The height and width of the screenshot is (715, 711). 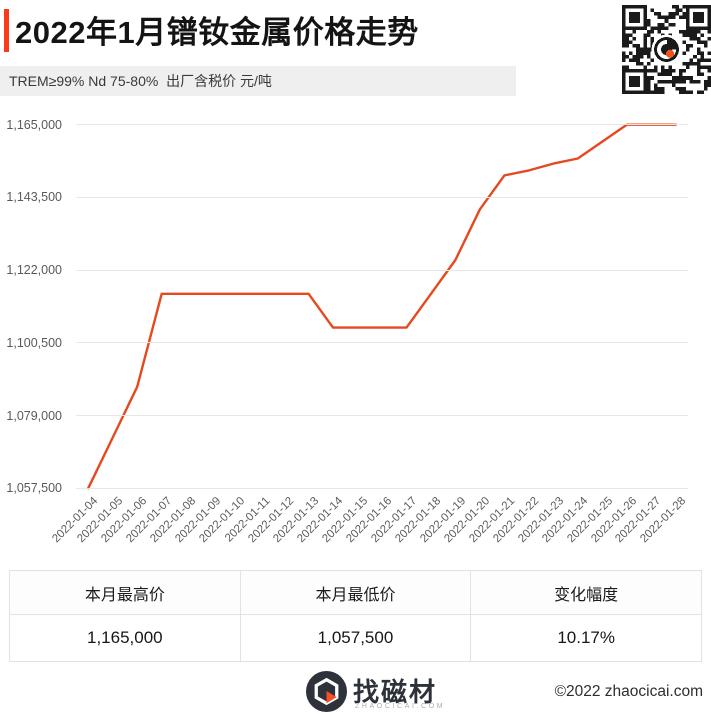 I want to click on summary-header-change: 变化幅度, so click(x=586, y=592).